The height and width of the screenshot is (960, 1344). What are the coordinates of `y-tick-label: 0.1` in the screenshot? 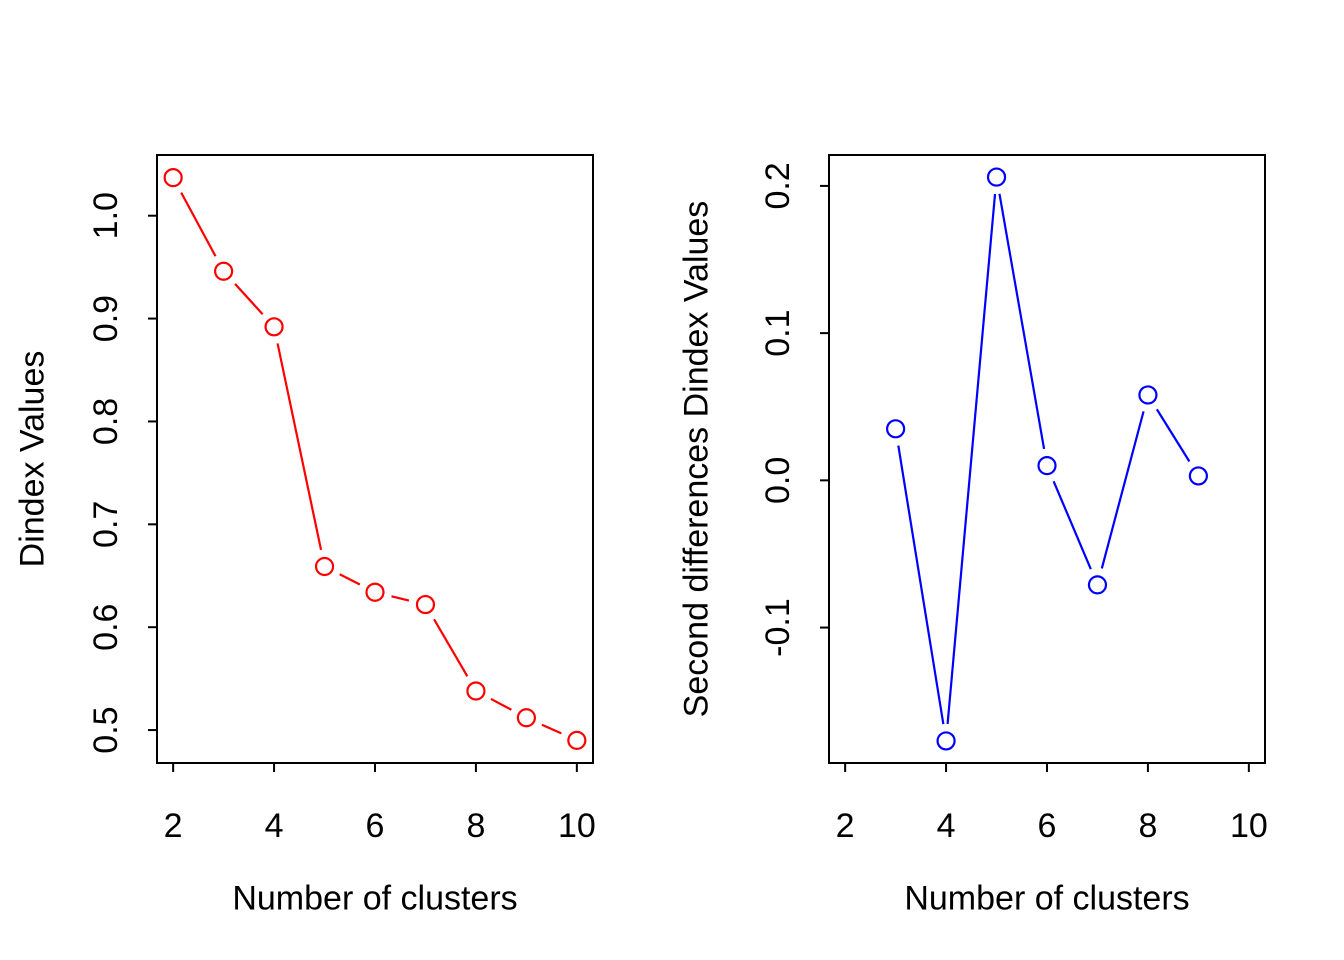 It's located at (778, 332).